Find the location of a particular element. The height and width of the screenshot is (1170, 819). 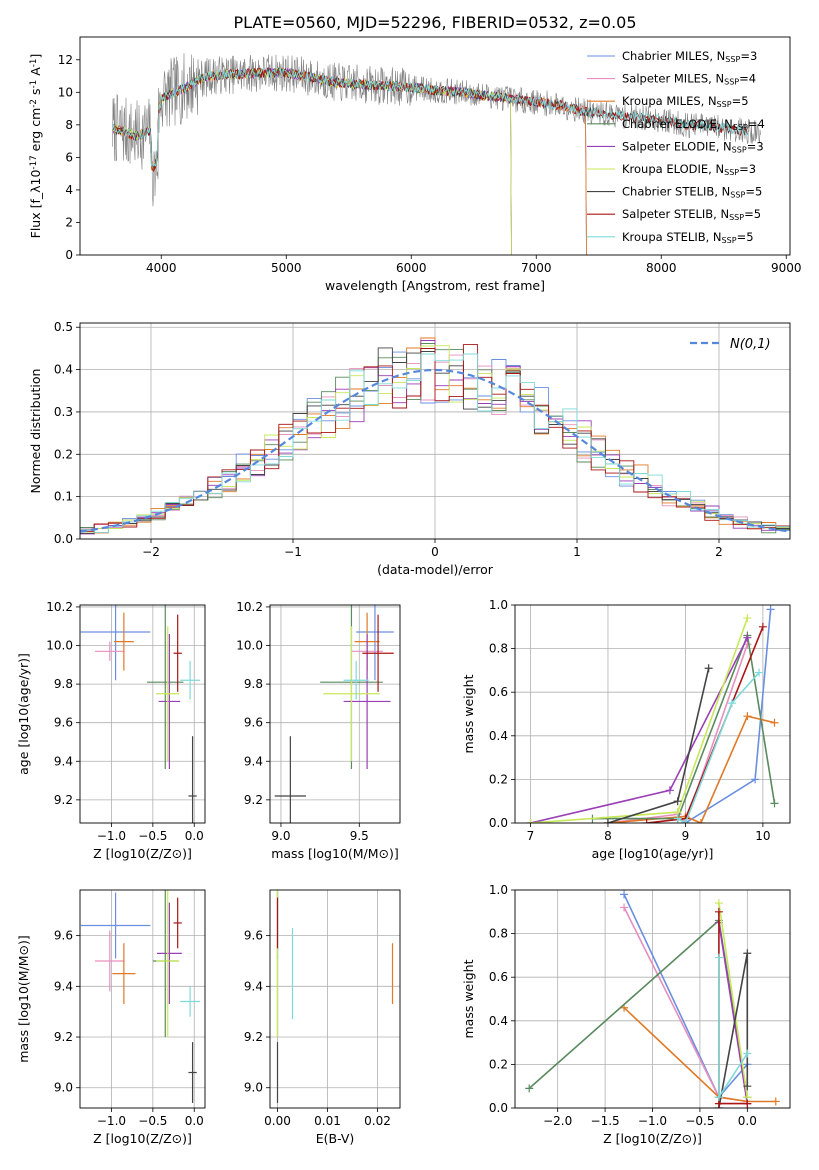

y-tick-label: 0.3 is located at coordinates (63, 412).